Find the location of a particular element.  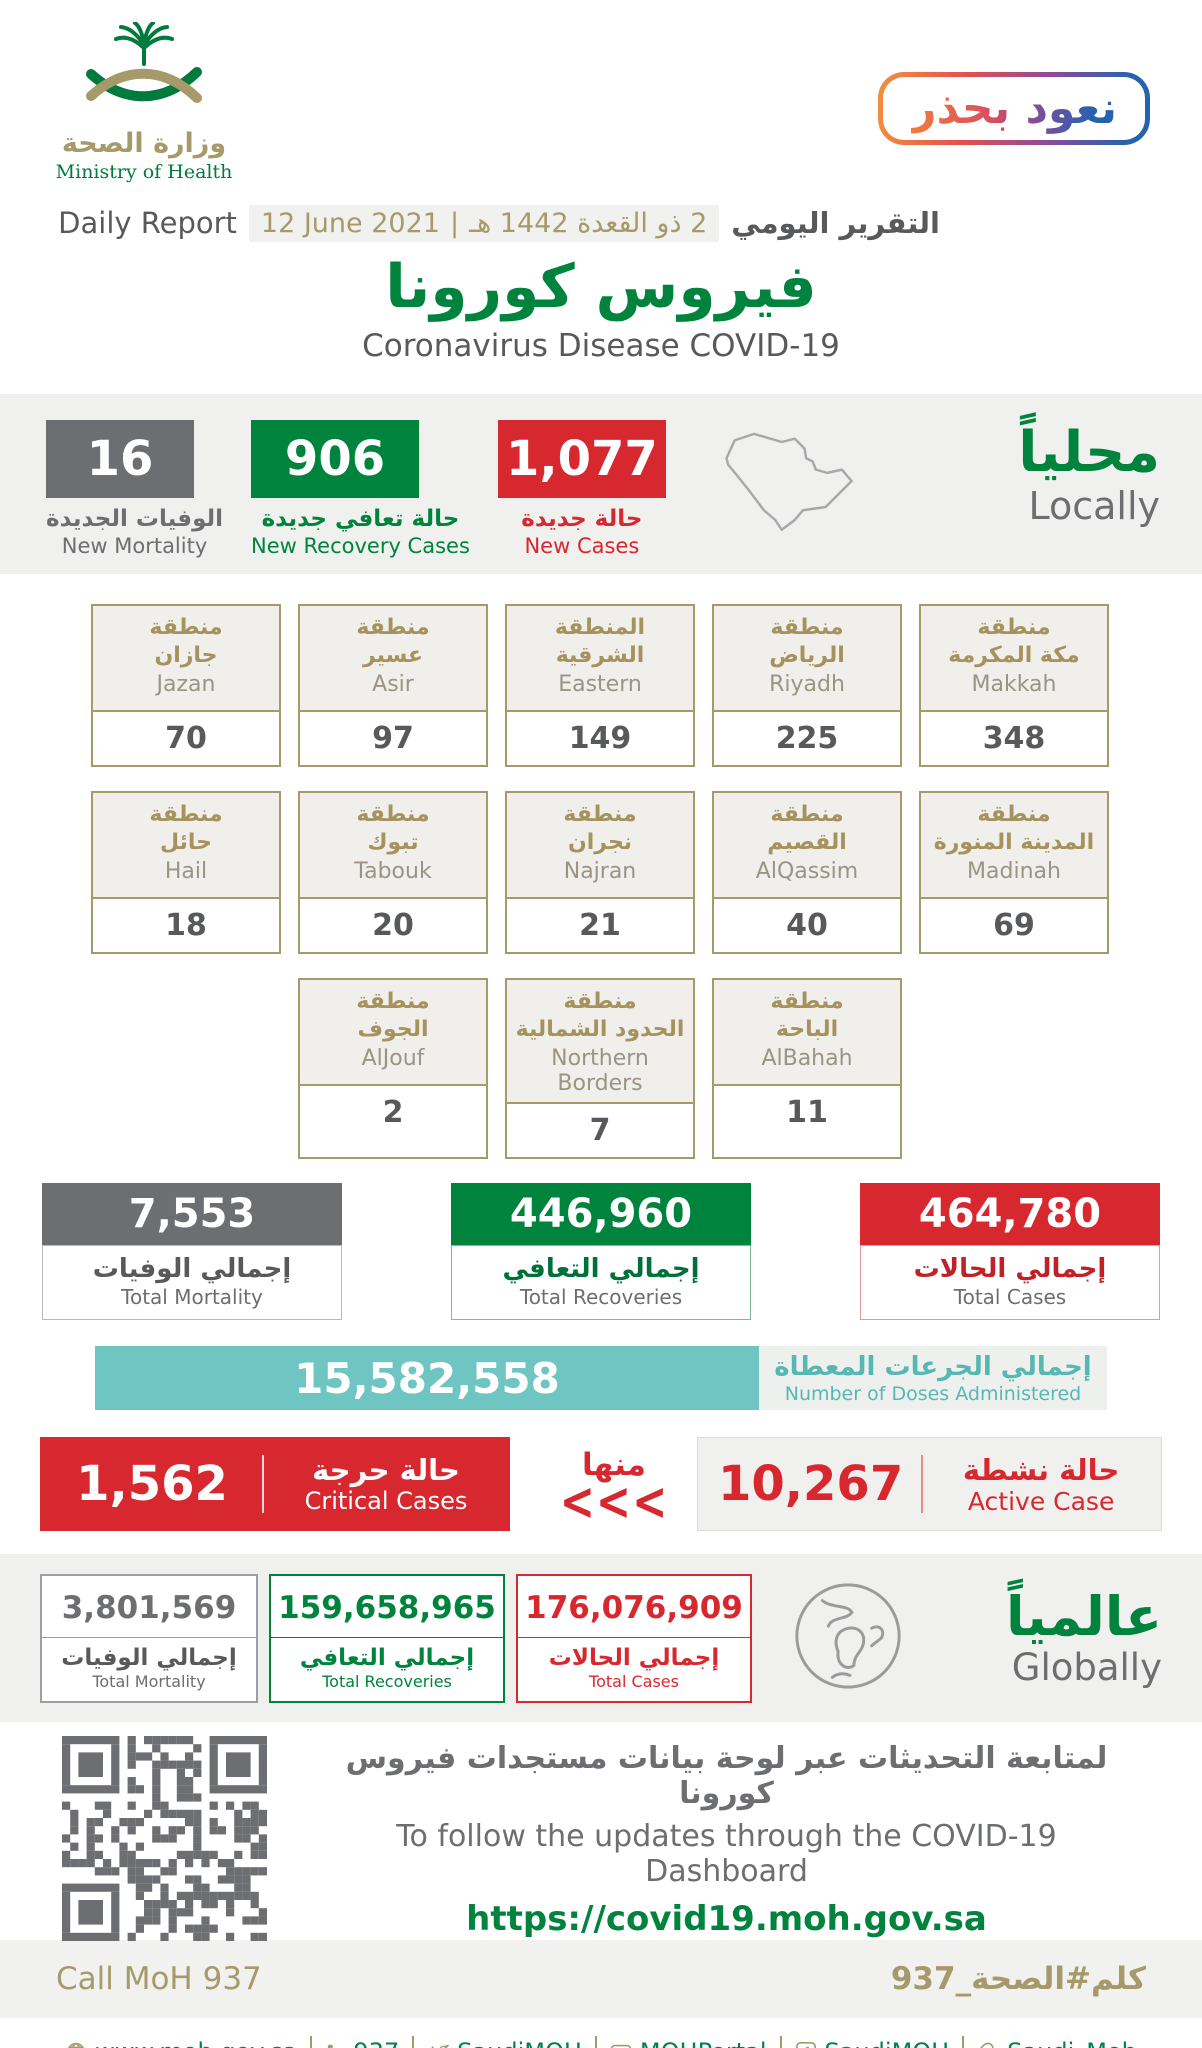

region-value: 149 is located at coordinates (600, 738).